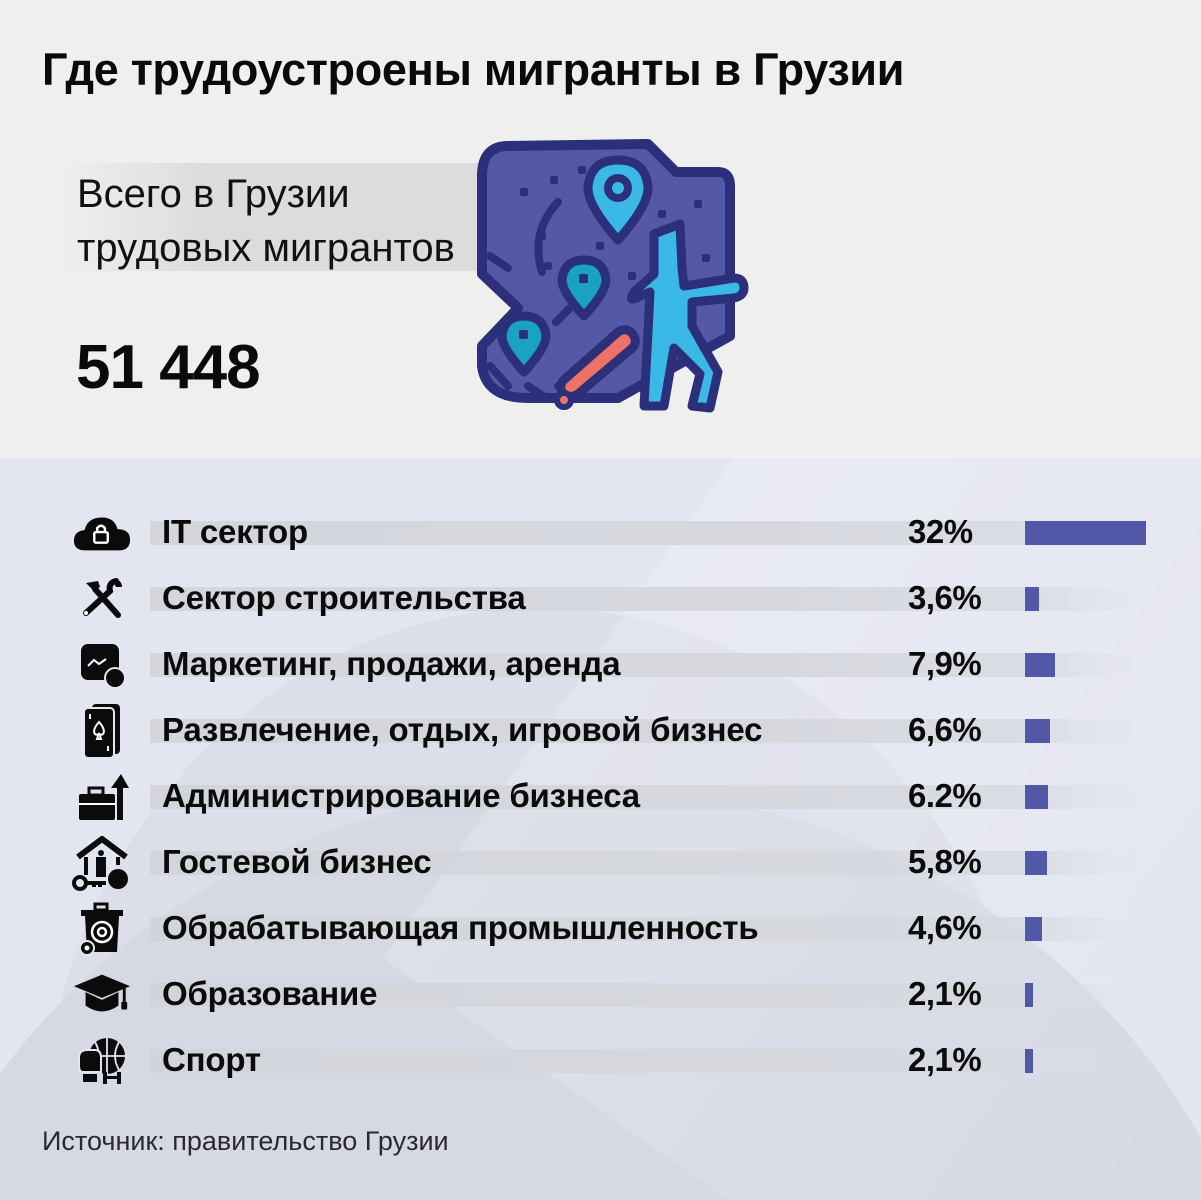 The width and height of the screenshot is (1201, 1200). I want to click on sector-row-sport: Спорт 2,1%, so click(600, 1060).